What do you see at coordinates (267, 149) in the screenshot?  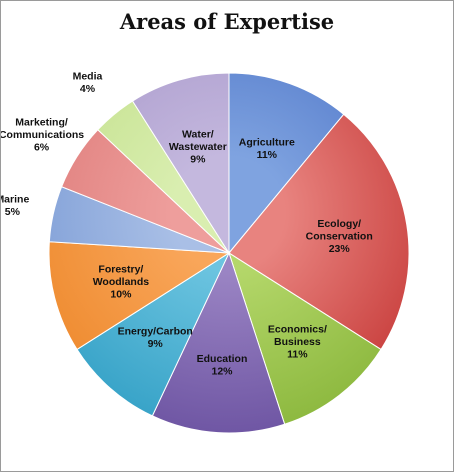 I see `slice-label: Agriculture 11%` at bounding box center [267, 149].